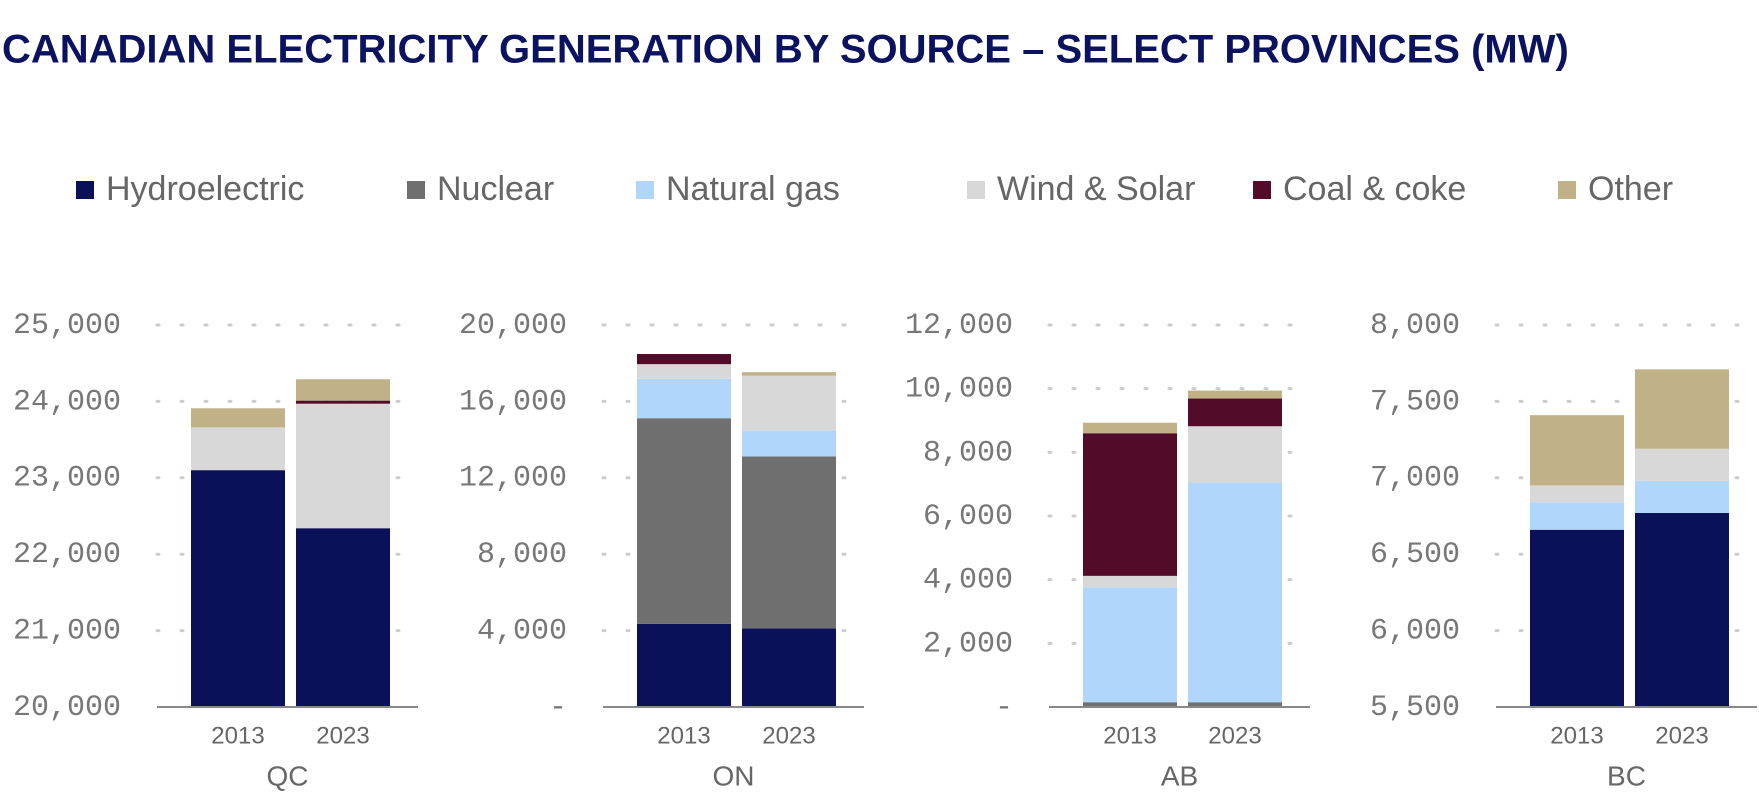 Image resolution: width=1759 pixels, height=800 pixels. I want to click on y-tick-label: 5,500, so click(1415, 708).